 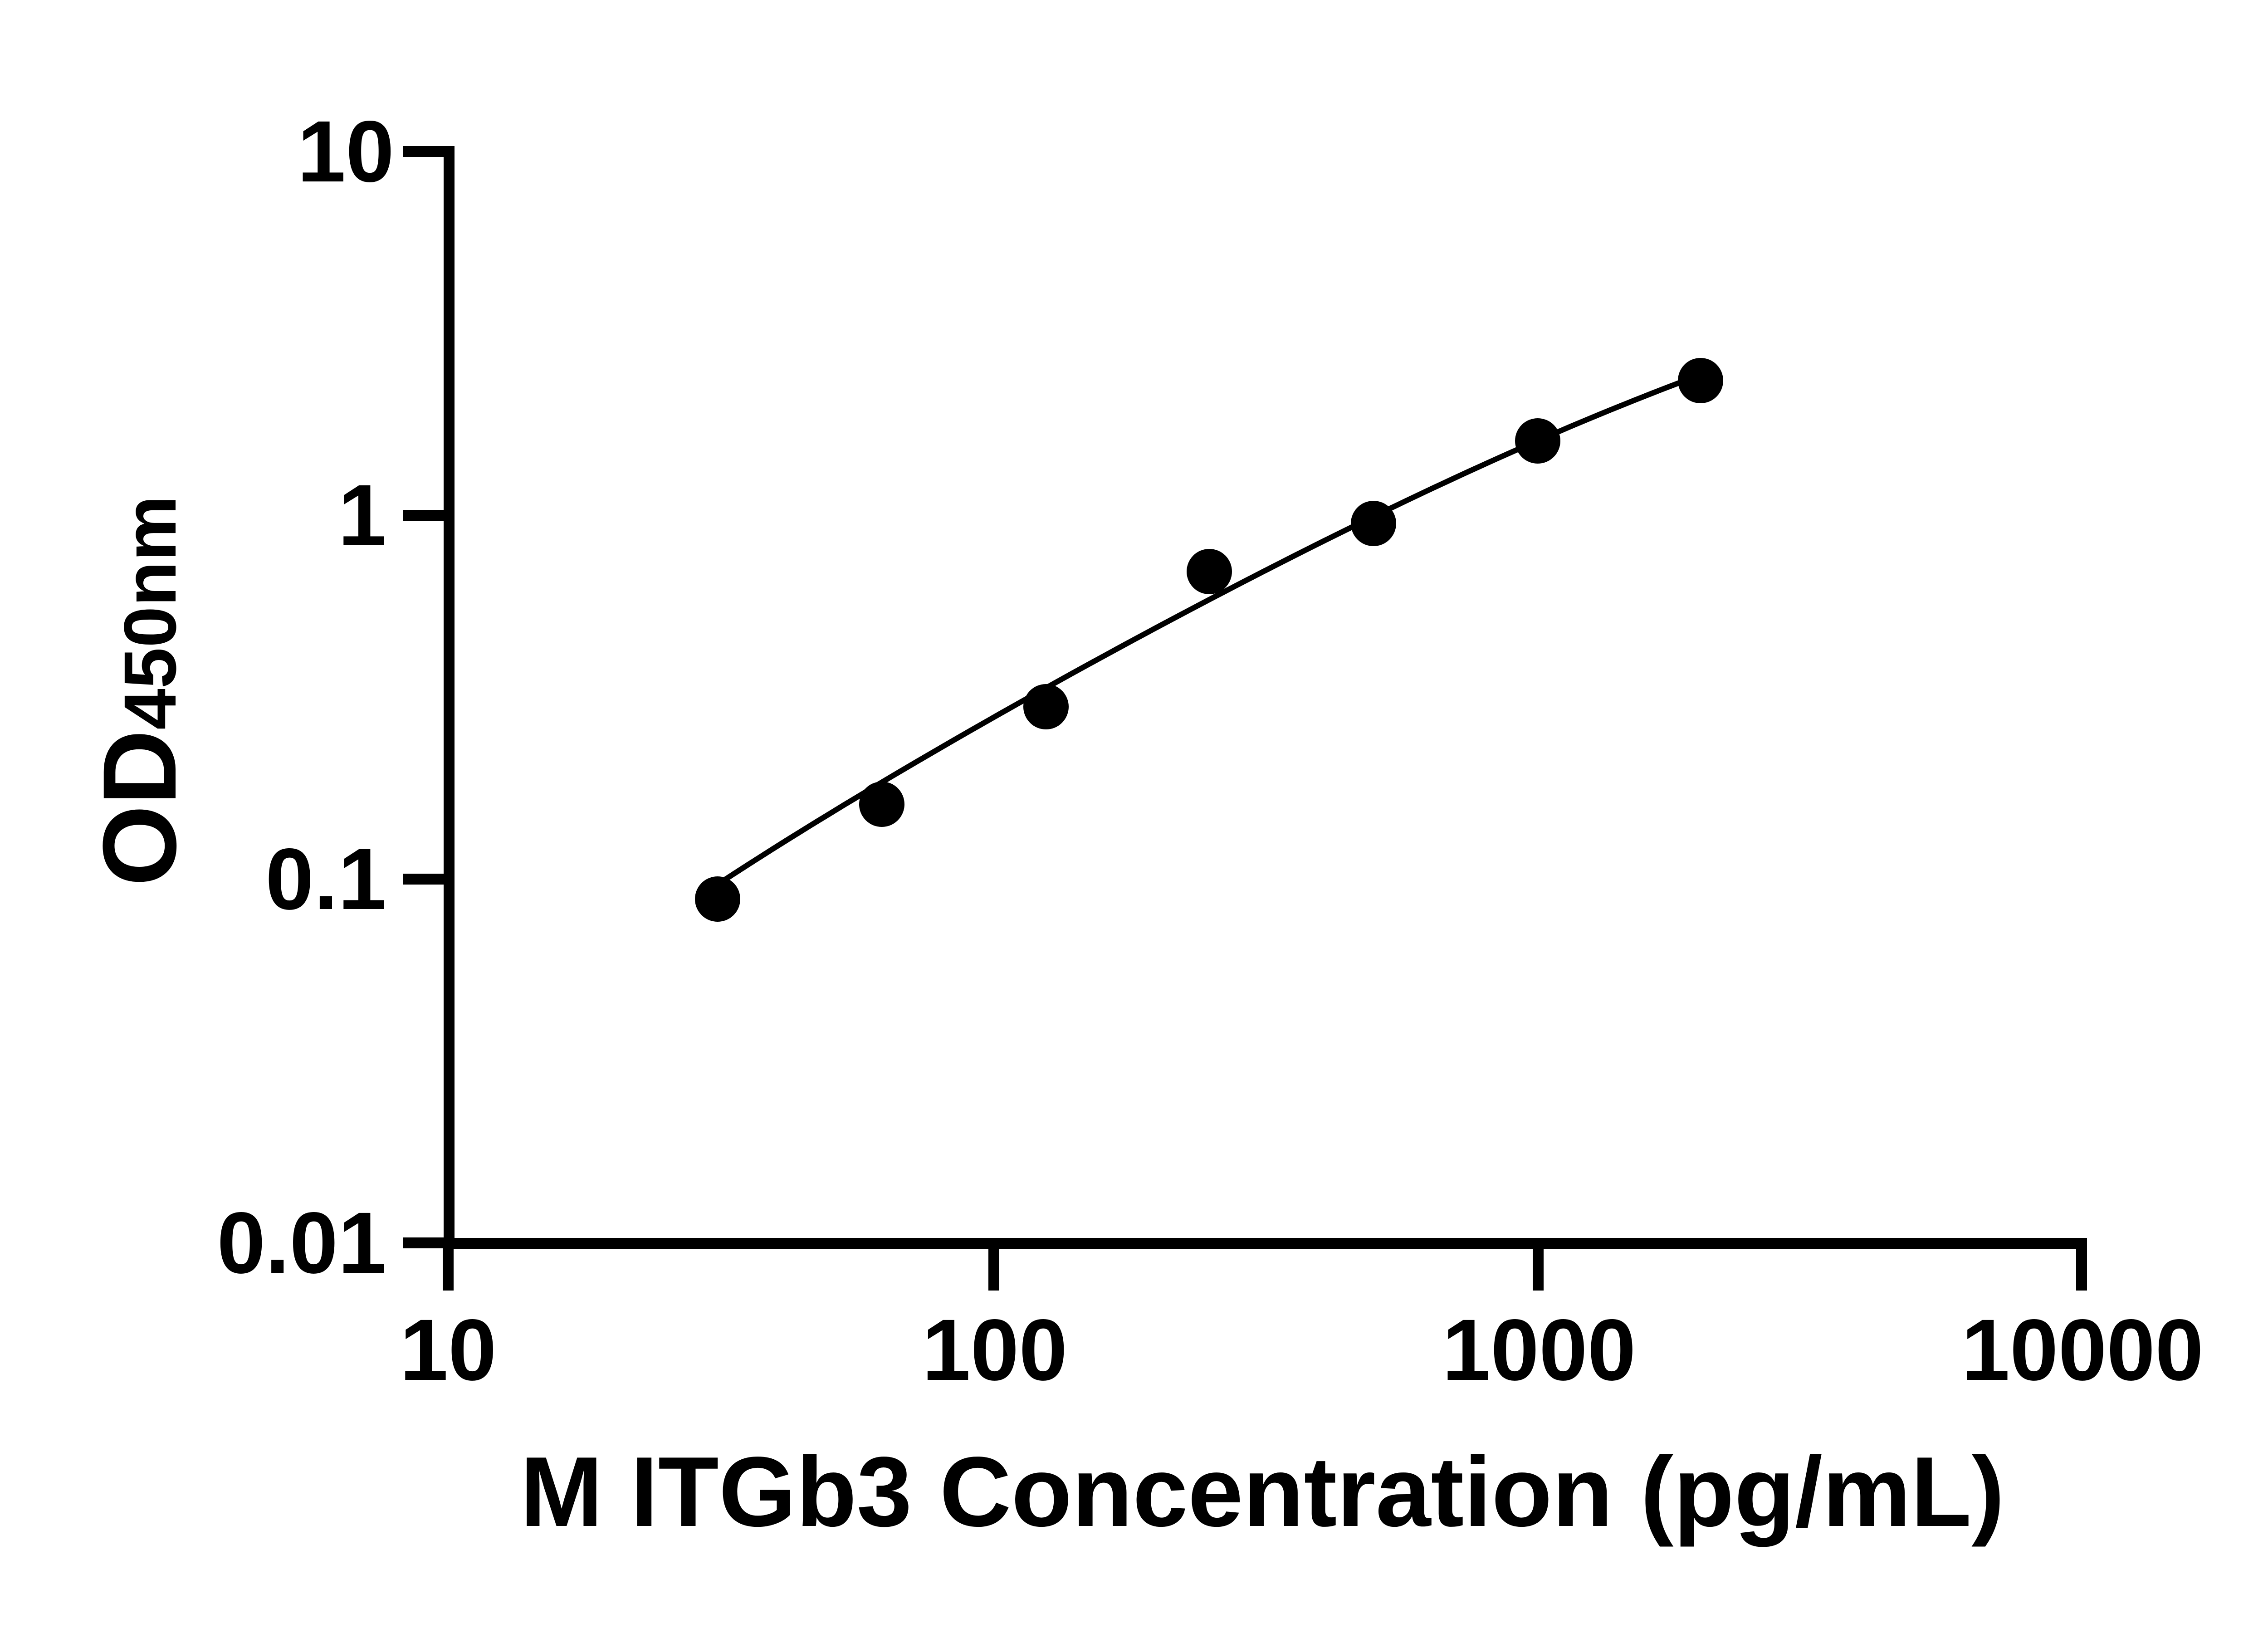 What do you see at coordinates (140, 690) in the screenshot?
I see `svg-text: OD450nm` at bounding box center [140, 690].